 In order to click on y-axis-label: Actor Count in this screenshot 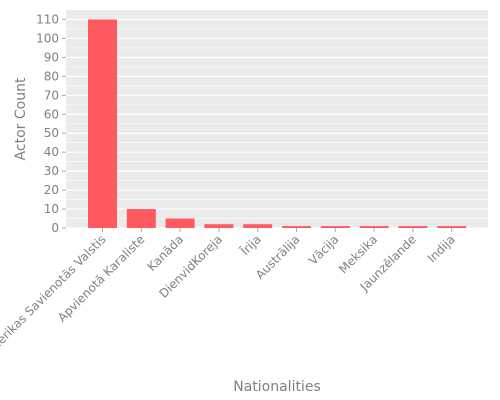, I will do `click(21, 118)`.